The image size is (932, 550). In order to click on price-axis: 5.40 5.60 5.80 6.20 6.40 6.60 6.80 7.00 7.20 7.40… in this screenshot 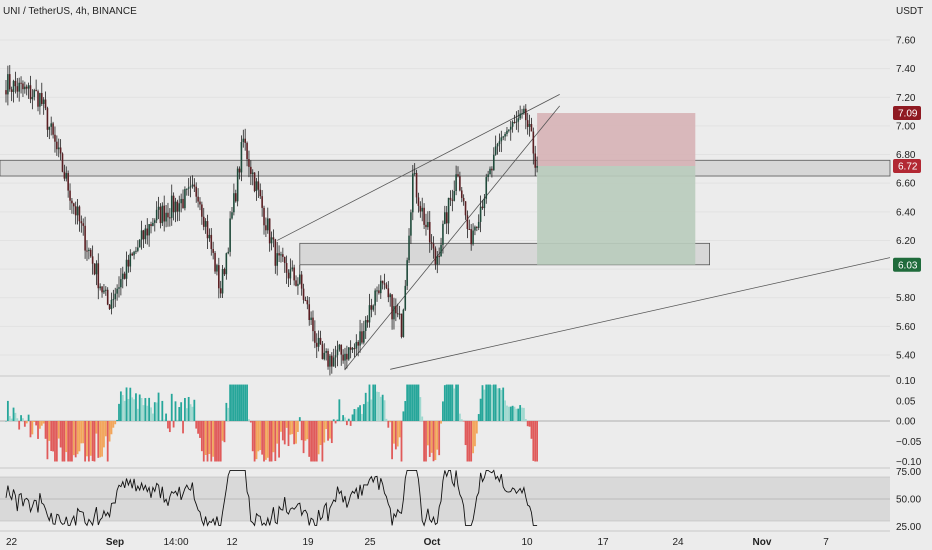, I will do `click(907, 199)`.